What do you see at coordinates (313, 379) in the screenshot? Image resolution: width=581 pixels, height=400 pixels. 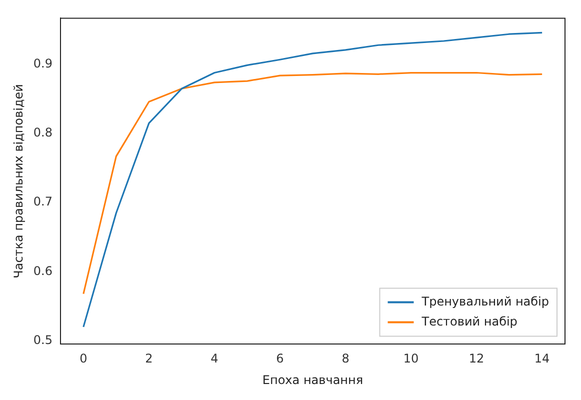 I see `x-axis-title: Епоха навчання` at bounding box center [313, 379].